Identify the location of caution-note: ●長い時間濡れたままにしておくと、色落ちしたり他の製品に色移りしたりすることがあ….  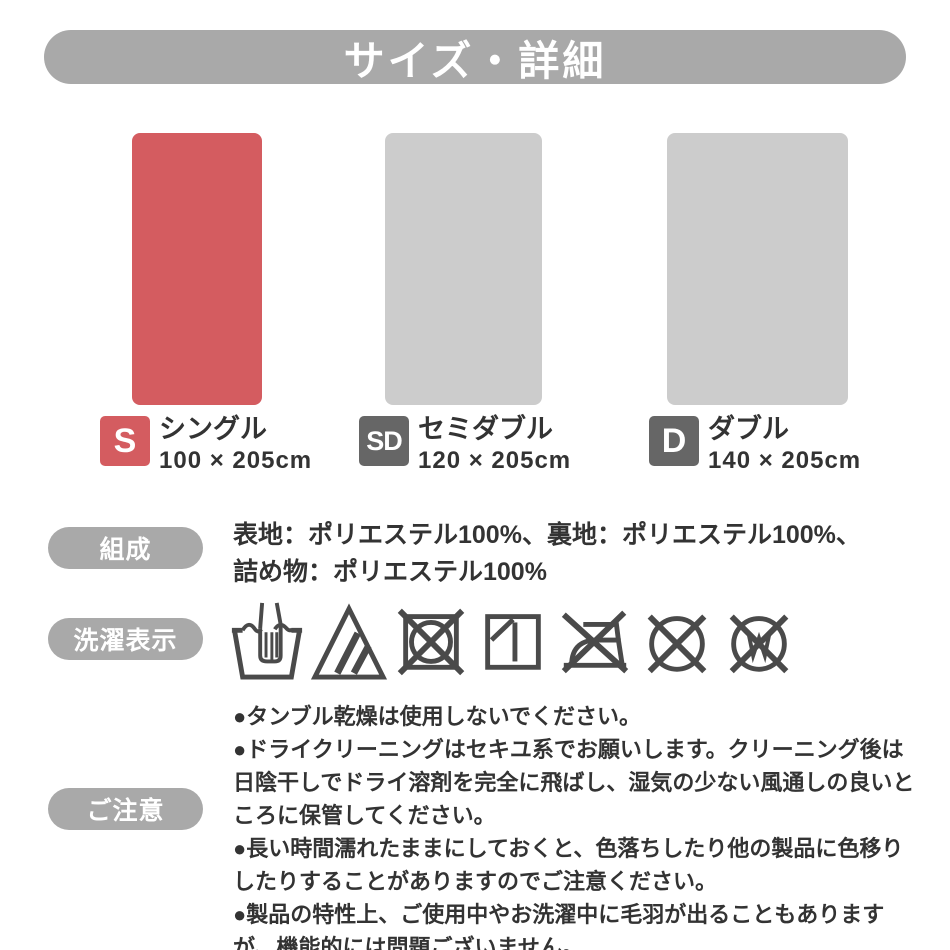
(568, 865).